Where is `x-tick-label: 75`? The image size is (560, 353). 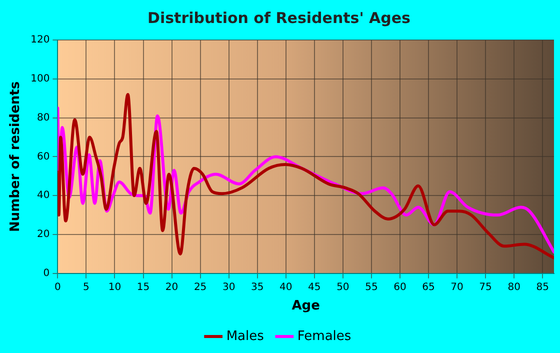
x-tick-label: 75 is located at coordinates (485, 287).